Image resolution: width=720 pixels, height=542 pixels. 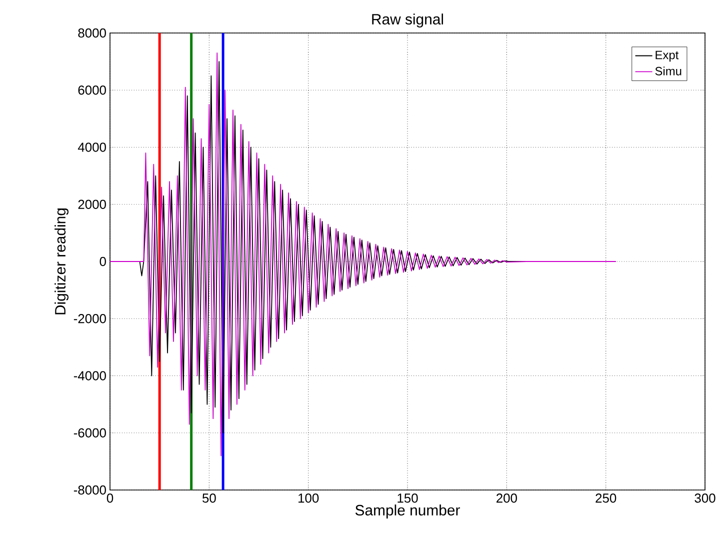 I want to click on y-tick-label: -8000, so click(x=90, y=490).